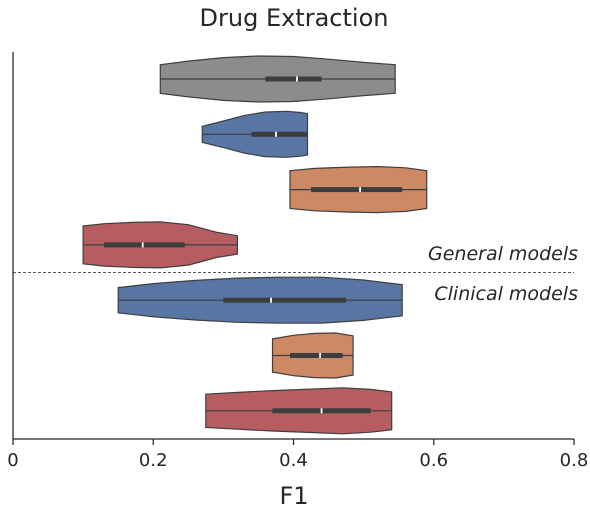  What do you see at coordinates (506, 294) in the screenshot?
I see `clinical-models-label: Clinical models` at bounding box center [506, 294].